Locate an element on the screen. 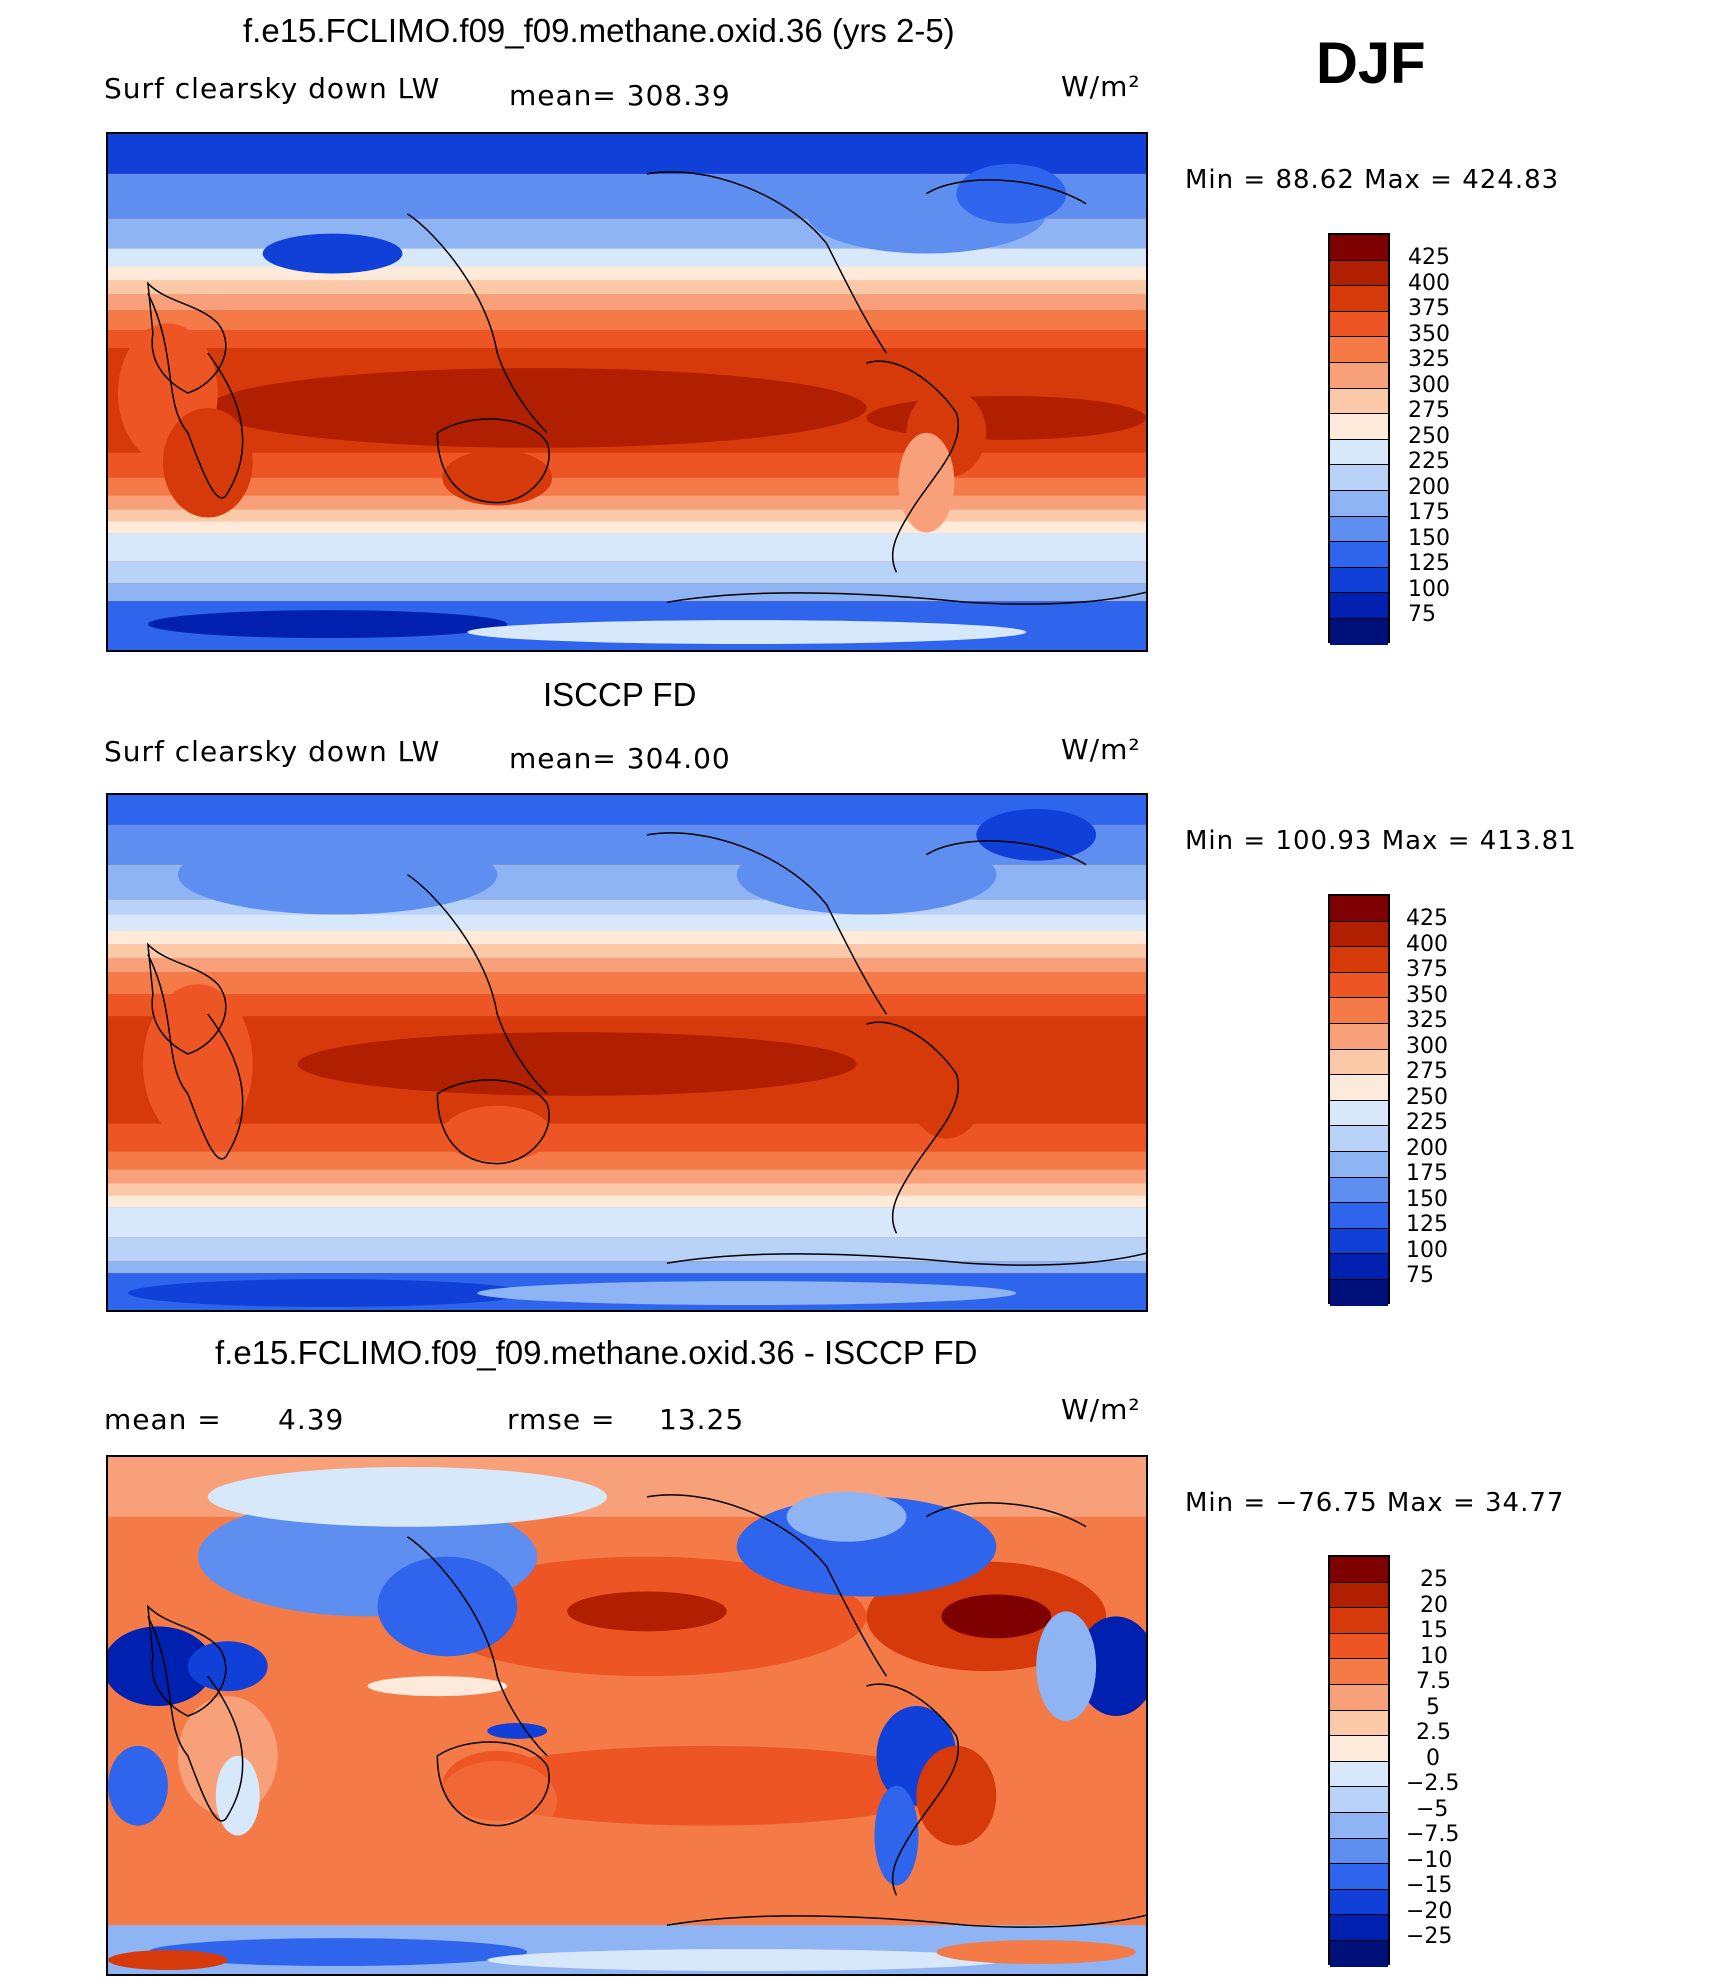 Image resolution: width=1710 pixels, height=1979 pixels. colorbar-tick: 0 is located at coordinates (1433, 1758).